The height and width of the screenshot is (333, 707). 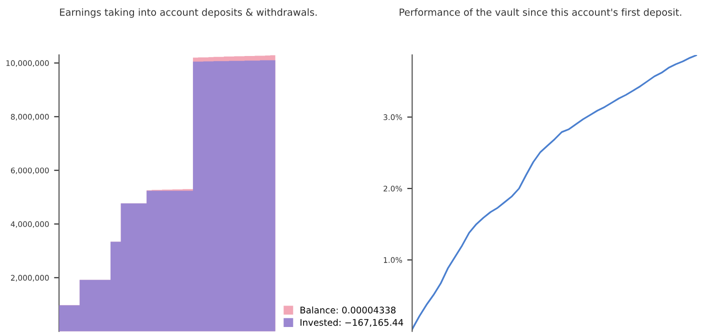 I want to click on legend-label: Invested: −167,165.44, so click(x=352, y=322).